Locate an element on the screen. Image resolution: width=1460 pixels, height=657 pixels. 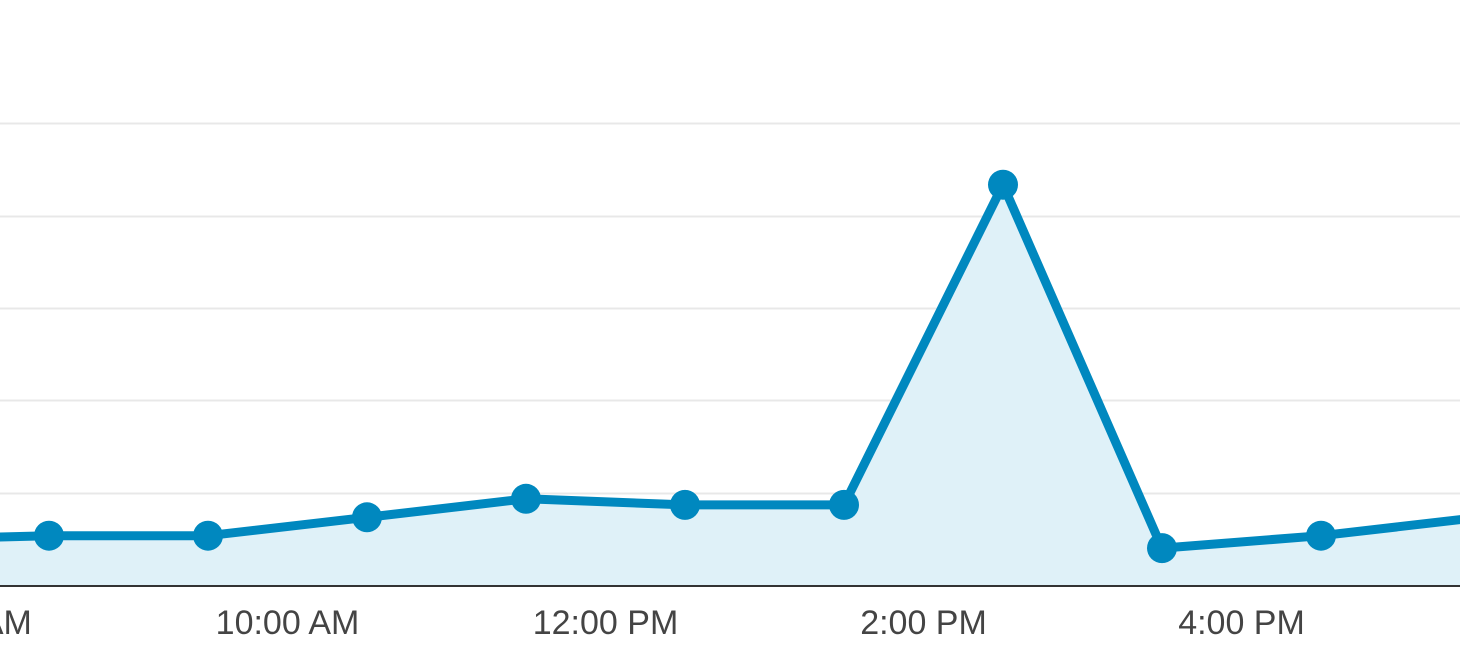
x-tick-label-1: 8:00 AM is located at coordinates (16, 623).